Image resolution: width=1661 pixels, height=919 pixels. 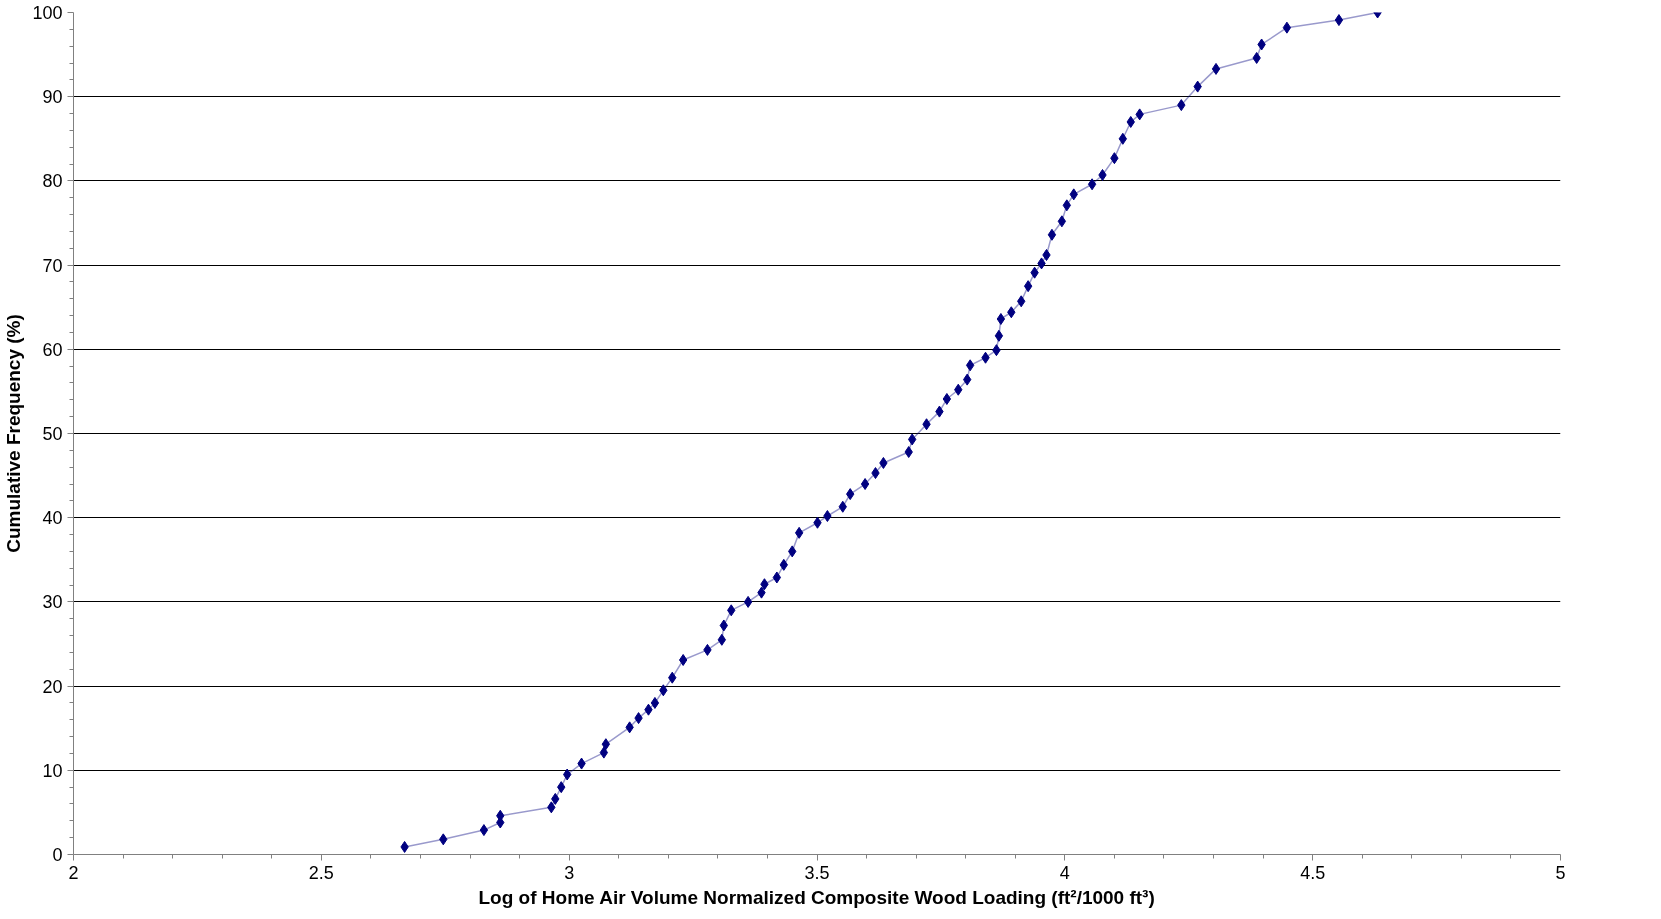 What do you see at coordinates (73, 872) in the screenshot?
I see `x-tick-label: 2` at bounding box center [73, 872].